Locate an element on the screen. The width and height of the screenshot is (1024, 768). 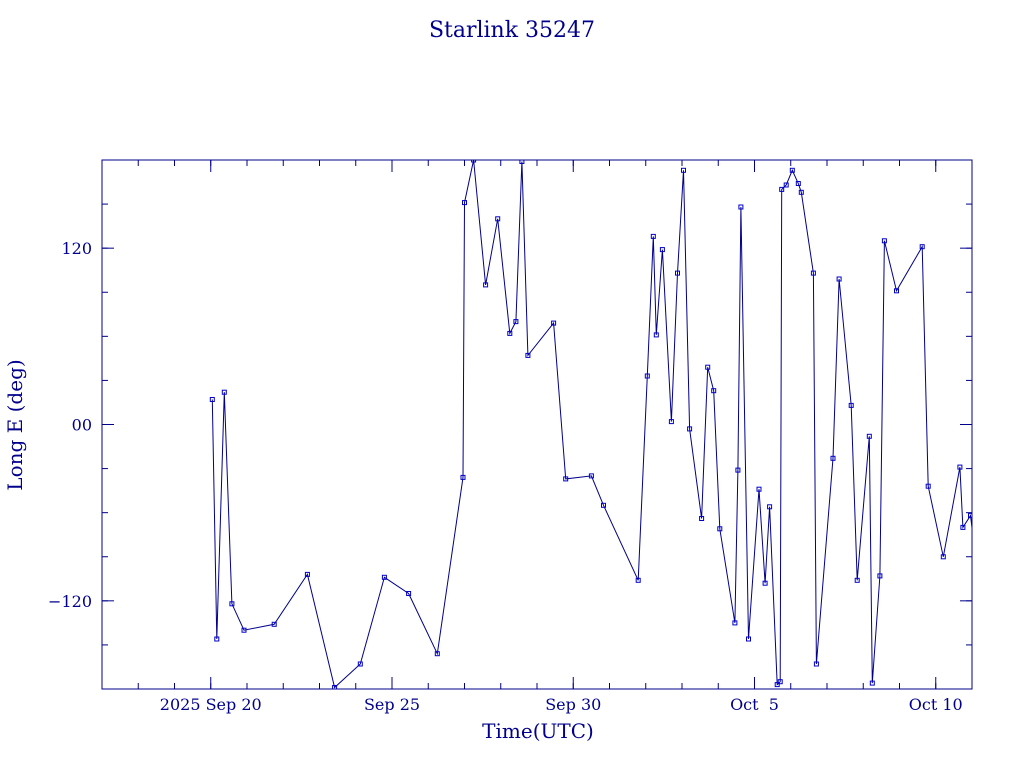
chart-title: Starlink 35247 is located at coordinates (512, 30).